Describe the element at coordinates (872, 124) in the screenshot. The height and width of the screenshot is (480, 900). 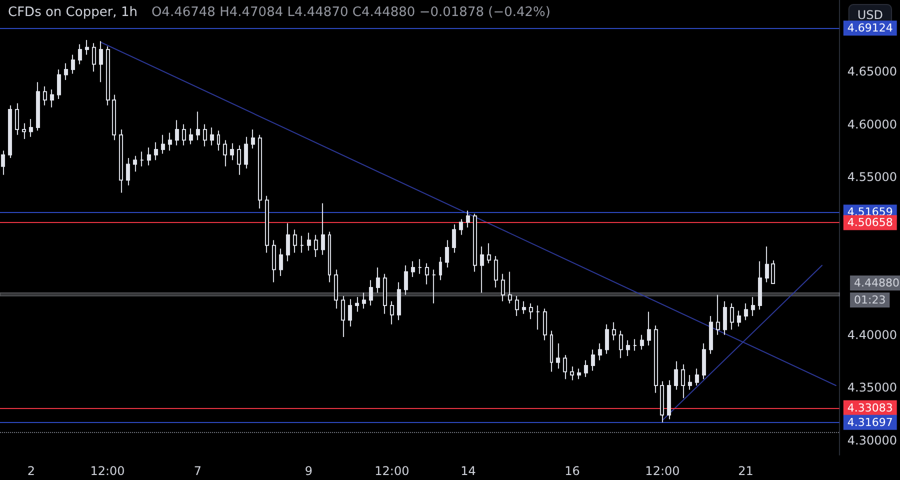
I see `y-tick-label: 4.60000` at that location.